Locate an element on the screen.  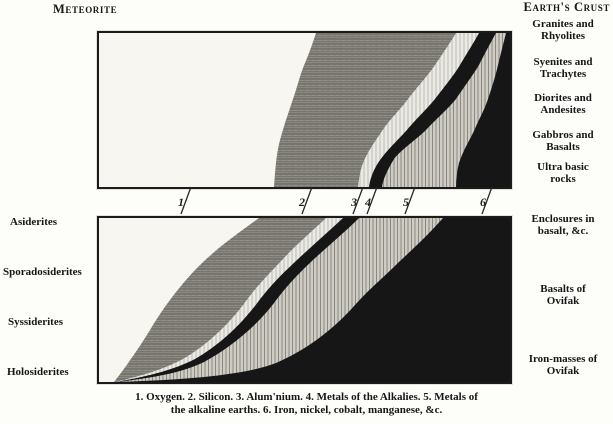
component-number-axis: 1 2 3 4 5 6 is located at coordinates (335, 200).